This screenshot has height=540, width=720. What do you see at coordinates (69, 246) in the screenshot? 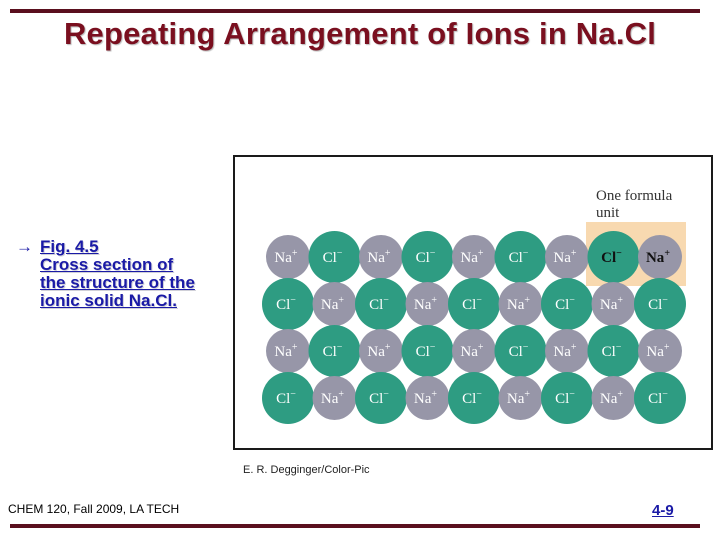
I see `bullet-line: Fig. 4.5` at bounding box center [69, 246].